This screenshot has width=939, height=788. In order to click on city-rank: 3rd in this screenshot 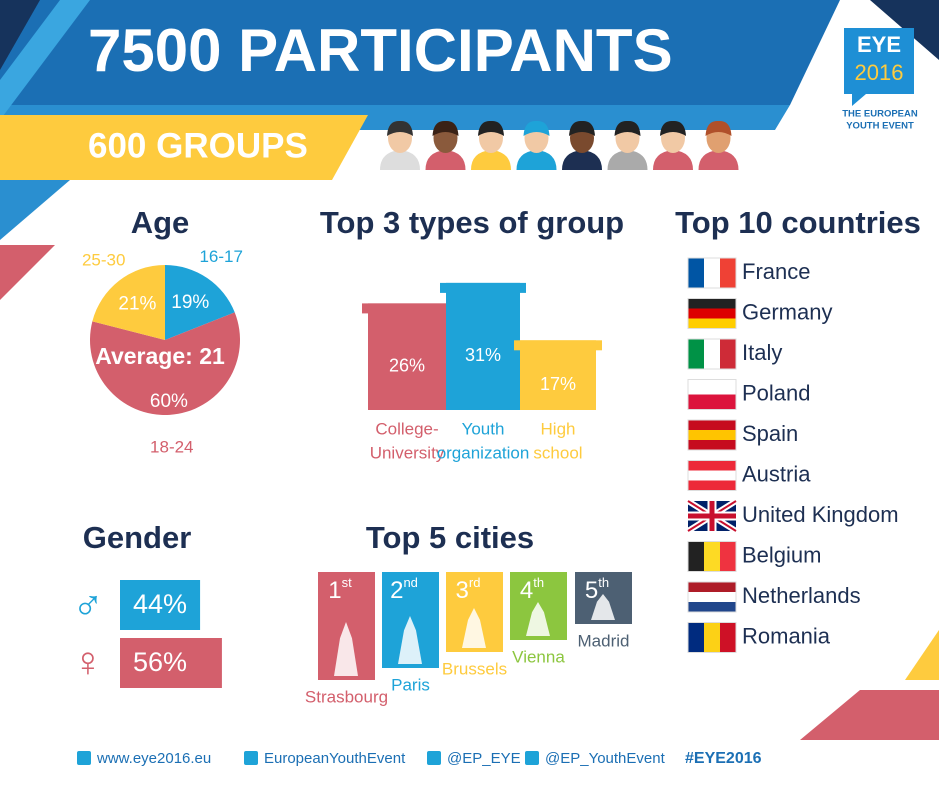, I will do `click(468, 589)`.